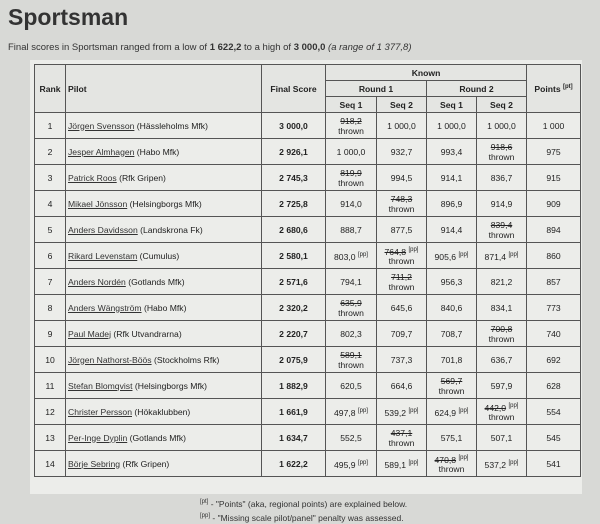 This screenshot has height=524, width=600. What do you see at coordinates (50, 359) in the screenshot?
I see `rank: 10` at bounding box center [50, 359].